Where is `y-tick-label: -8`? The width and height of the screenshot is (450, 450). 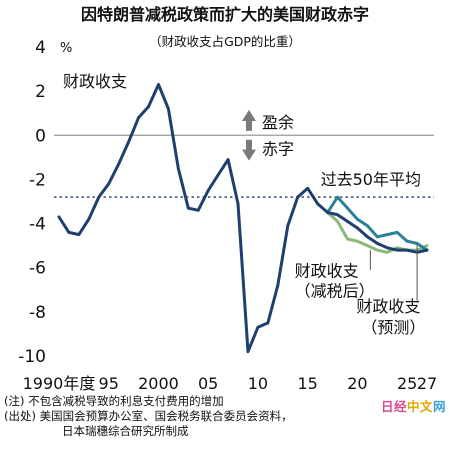 y-tick-label: -8 is located at coordinates (37, 313).